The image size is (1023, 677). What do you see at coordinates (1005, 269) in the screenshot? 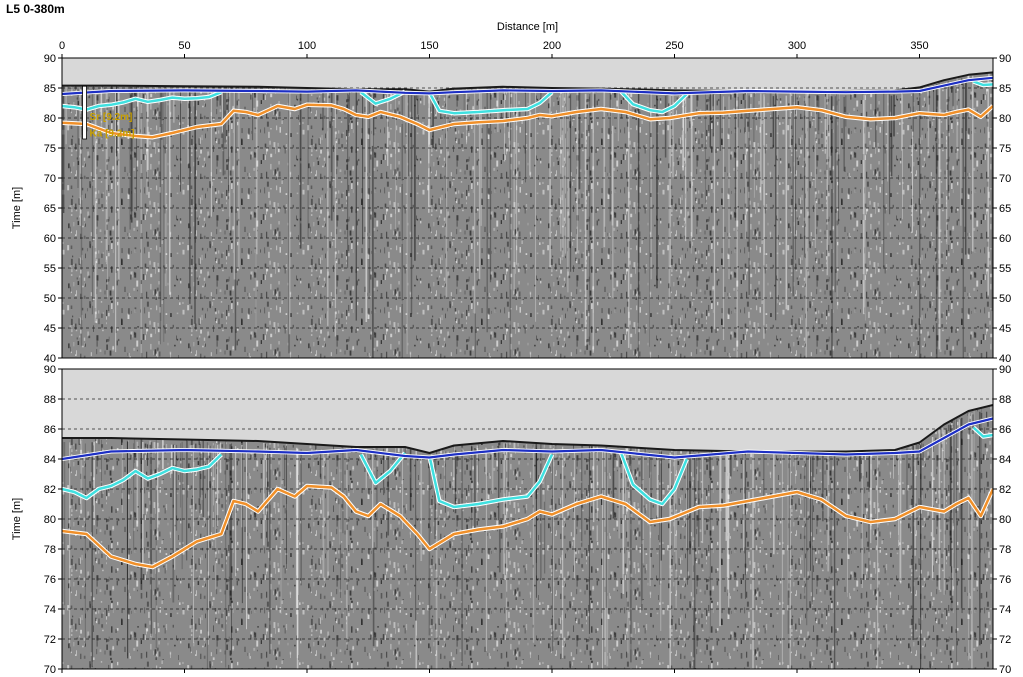
I see `y-tick-label-right: 55` at bounding box center [1005, 269].